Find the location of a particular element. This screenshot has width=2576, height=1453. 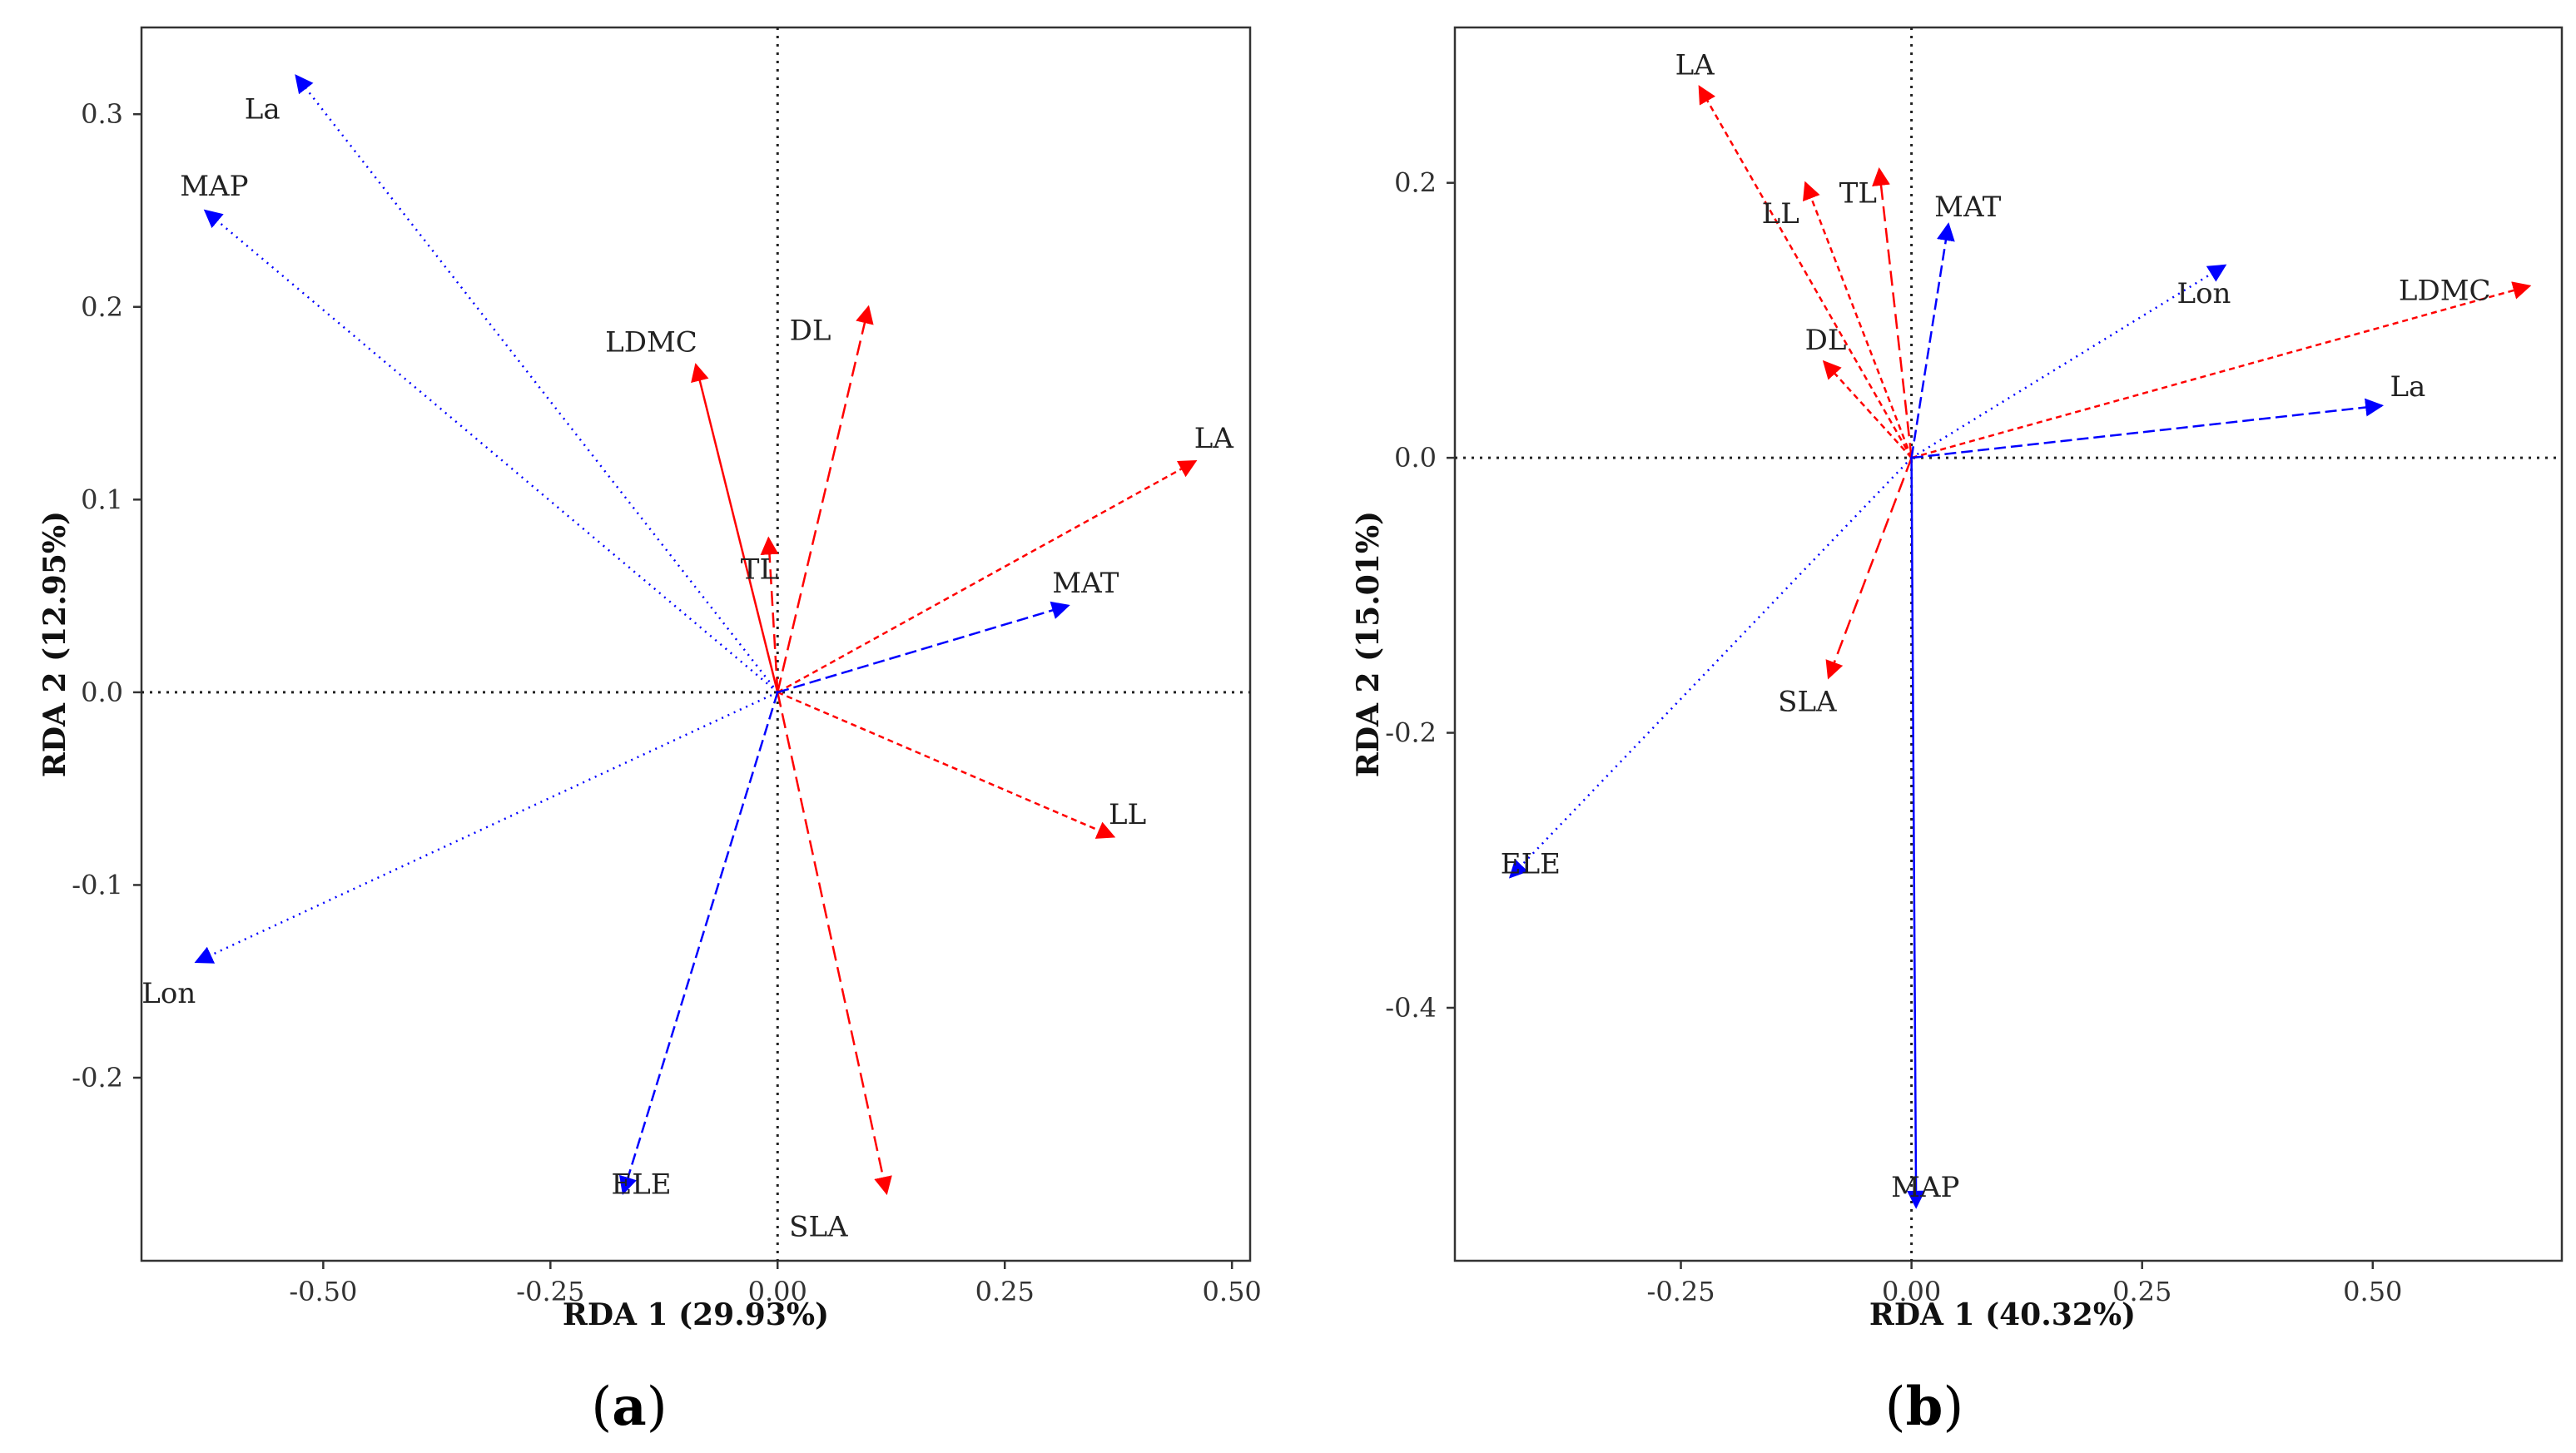

panel-a-vector-label-ele: ELE is located at coordinates (641, 1184).